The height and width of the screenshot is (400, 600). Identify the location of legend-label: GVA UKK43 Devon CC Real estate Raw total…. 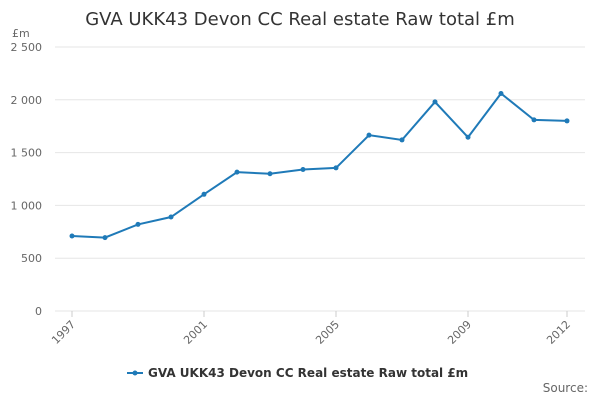
(308, 373).